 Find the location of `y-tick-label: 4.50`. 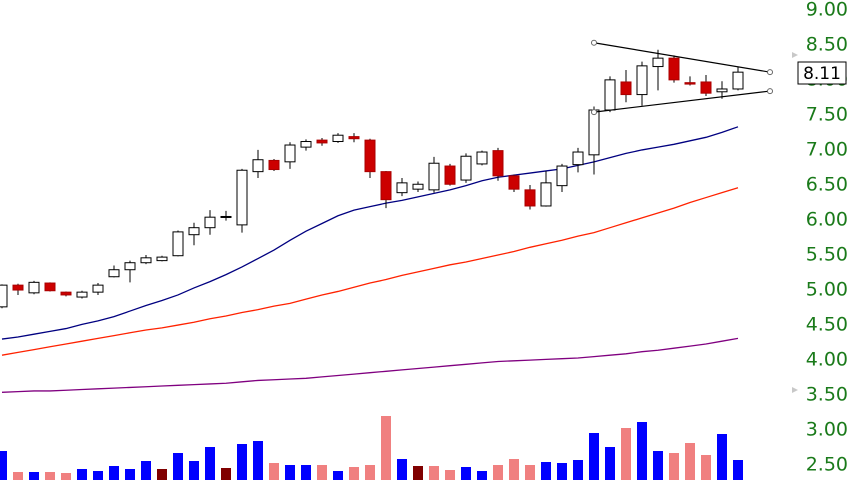

y-tick-label: 4.50 is located at coordinates (827, 325).